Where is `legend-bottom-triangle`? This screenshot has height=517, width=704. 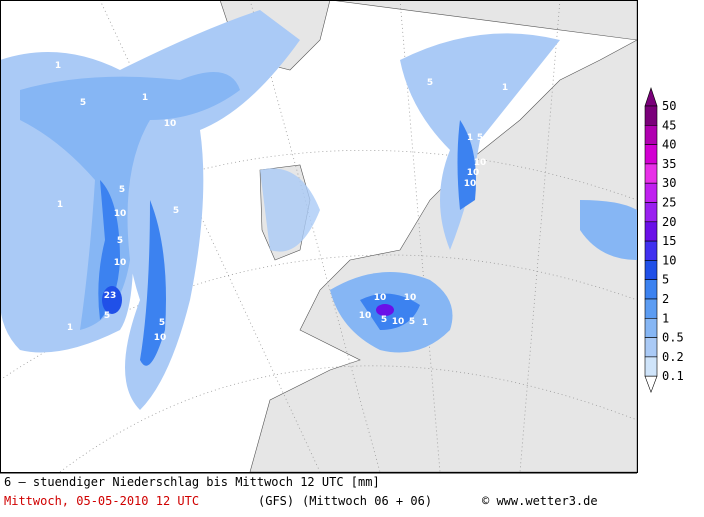 legend-bottom-triangle is located at coordinates (651, 384).